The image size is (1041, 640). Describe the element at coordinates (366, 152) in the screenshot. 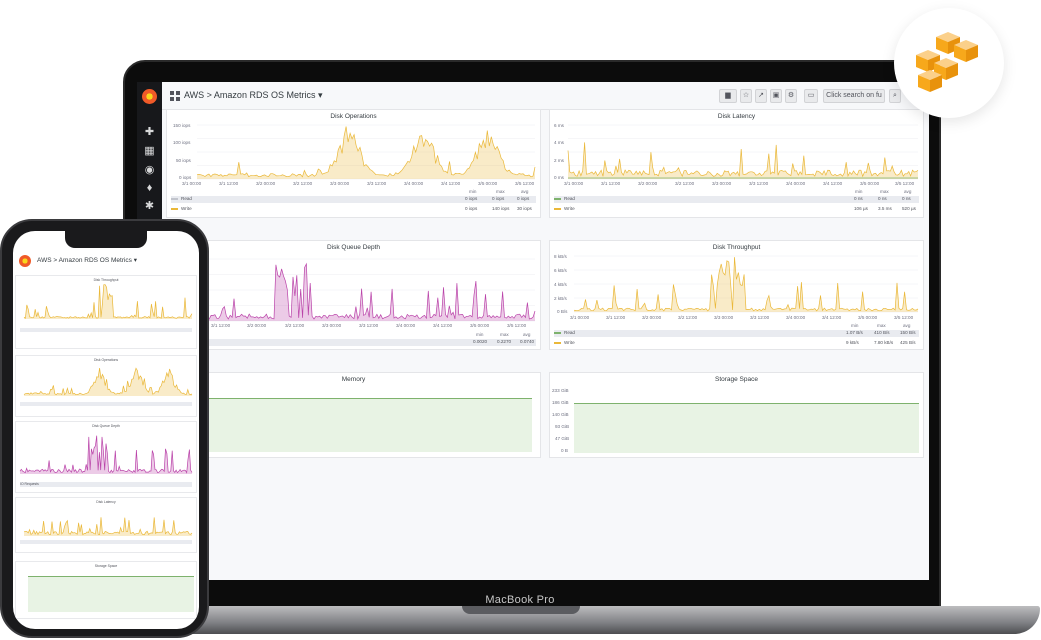

I see `disk-operations-graph` at that location.